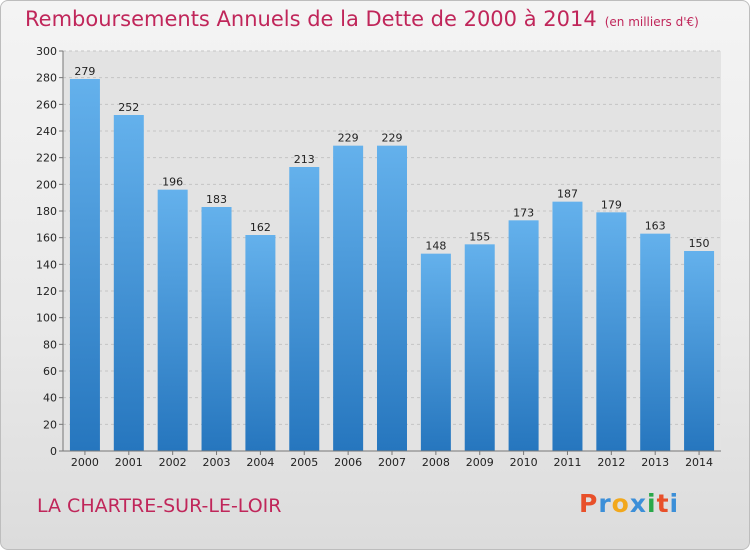 The image size is (750, 550). What do you see at coordinates (46, 211) in the screenshot?
I see `y-tick-label: 180` at bounding box center [46, 211].